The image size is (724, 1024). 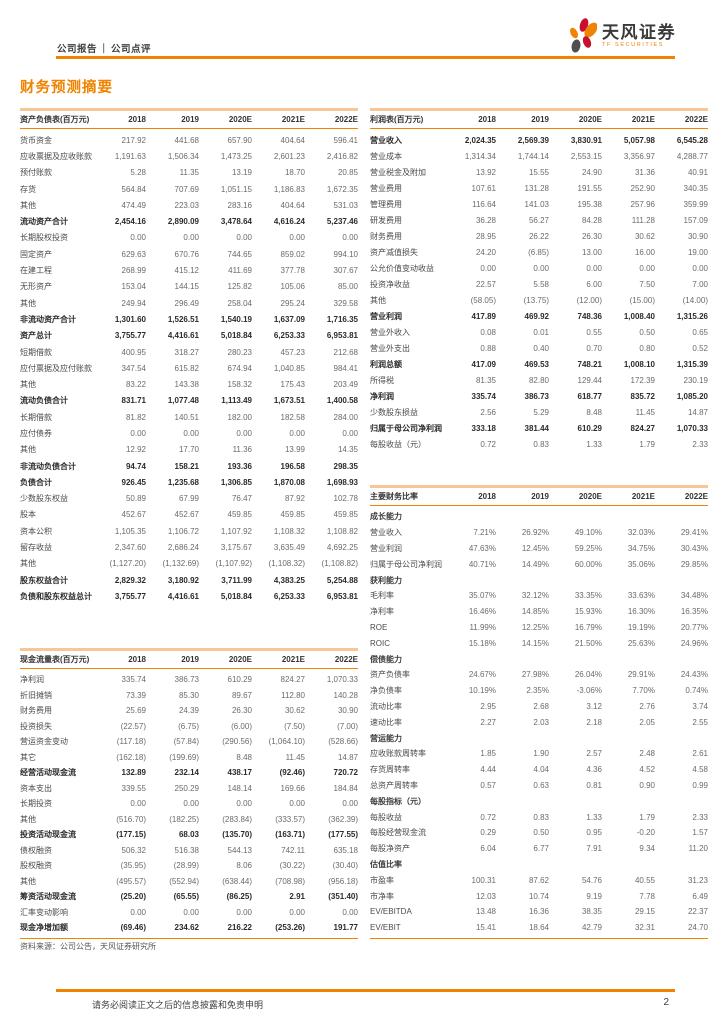 What do you see at coordinates (44, 742) in the screenshot?
I see `row-label: 营运资金变动` at bounding box center [44, 742].